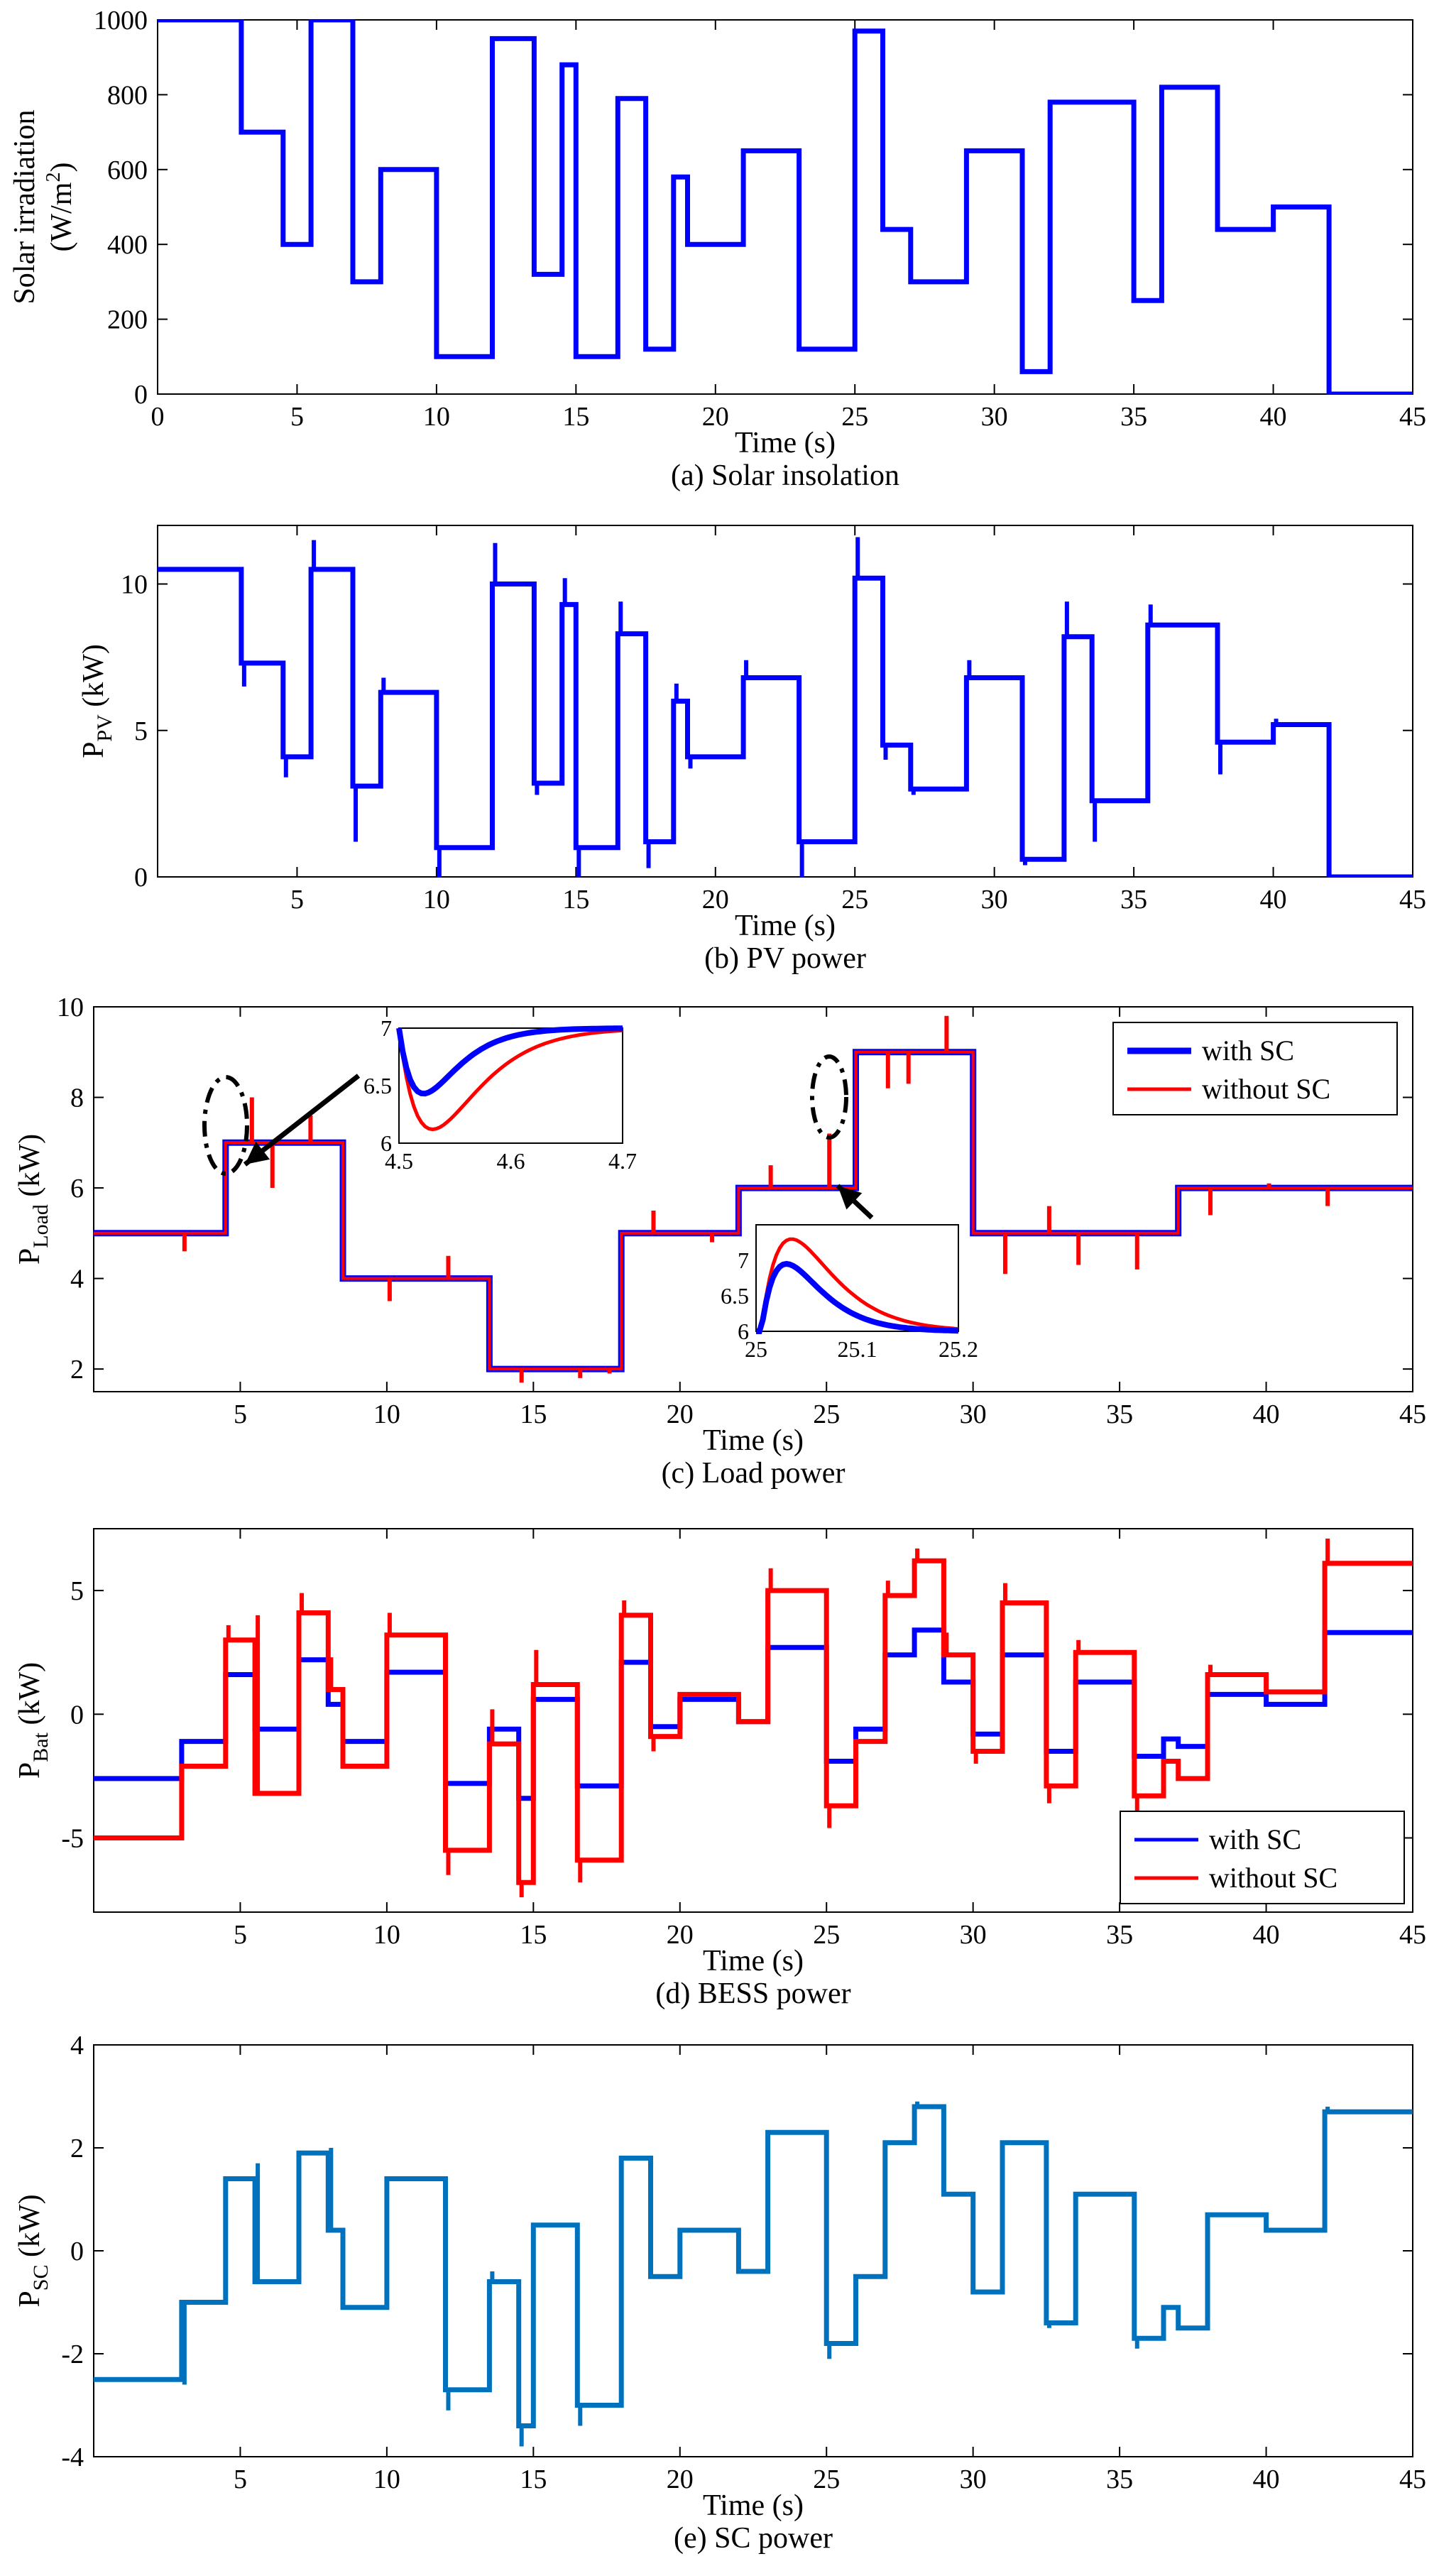 The image size is (1439, 2576). Describe the element at coordinates (826, 1935) in the screenshot. I see `x-tick-label: 25` at that location.